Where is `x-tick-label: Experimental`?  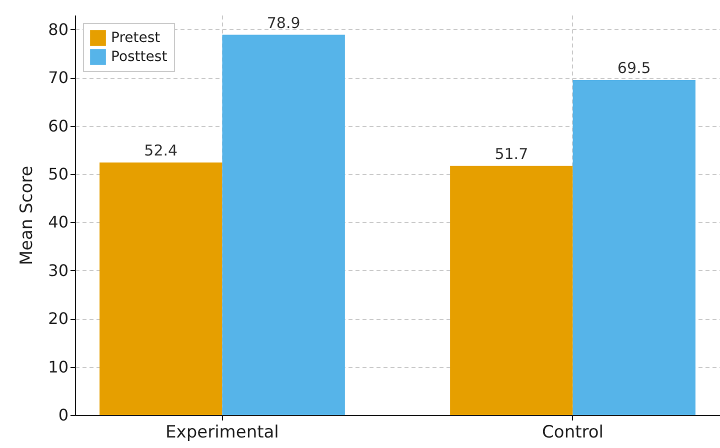 x-tick-label: Experimental is located at coordinates (222, 432).